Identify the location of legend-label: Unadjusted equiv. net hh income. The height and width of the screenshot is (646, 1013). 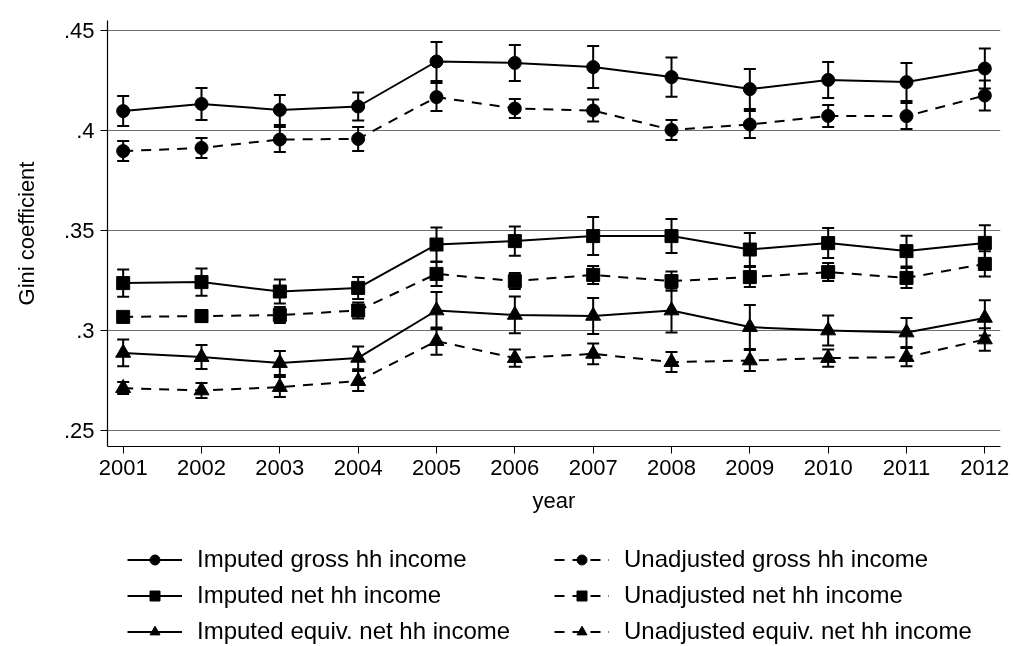
(798, 631).